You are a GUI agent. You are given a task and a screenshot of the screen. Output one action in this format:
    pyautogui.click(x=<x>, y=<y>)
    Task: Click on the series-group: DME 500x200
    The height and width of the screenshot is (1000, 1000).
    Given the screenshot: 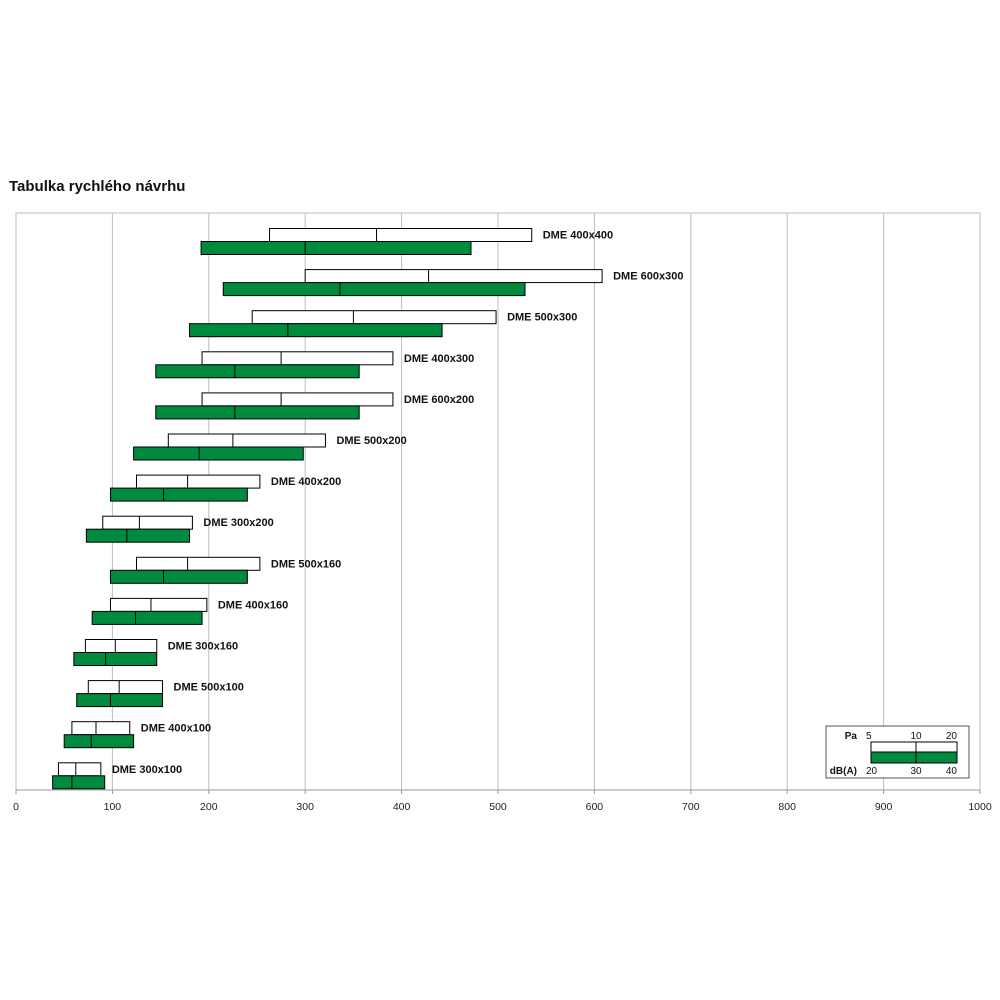 What is the action you would take?
    pyautogui.click(x=270, y=447)
    